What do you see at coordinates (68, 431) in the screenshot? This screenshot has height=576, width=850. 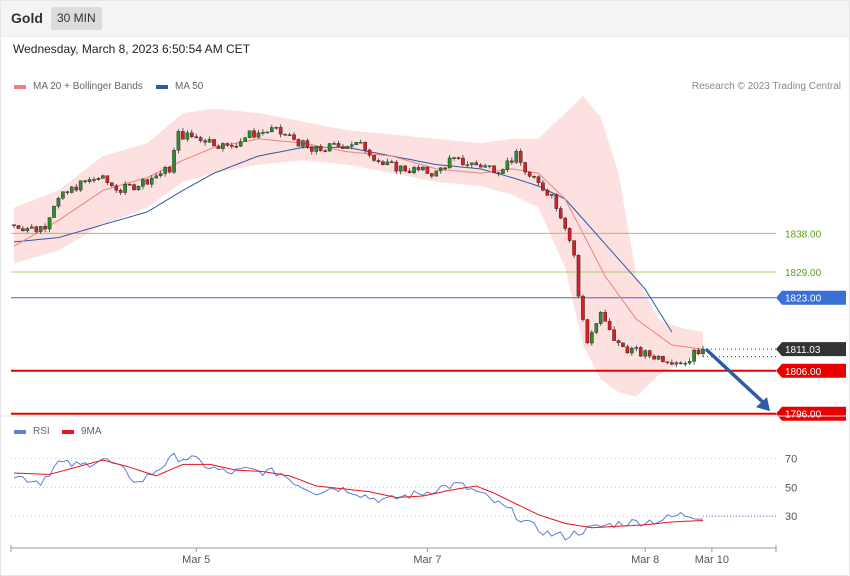 I see `legend-swatch-rsi-ma` at bounding box center [68, 431].